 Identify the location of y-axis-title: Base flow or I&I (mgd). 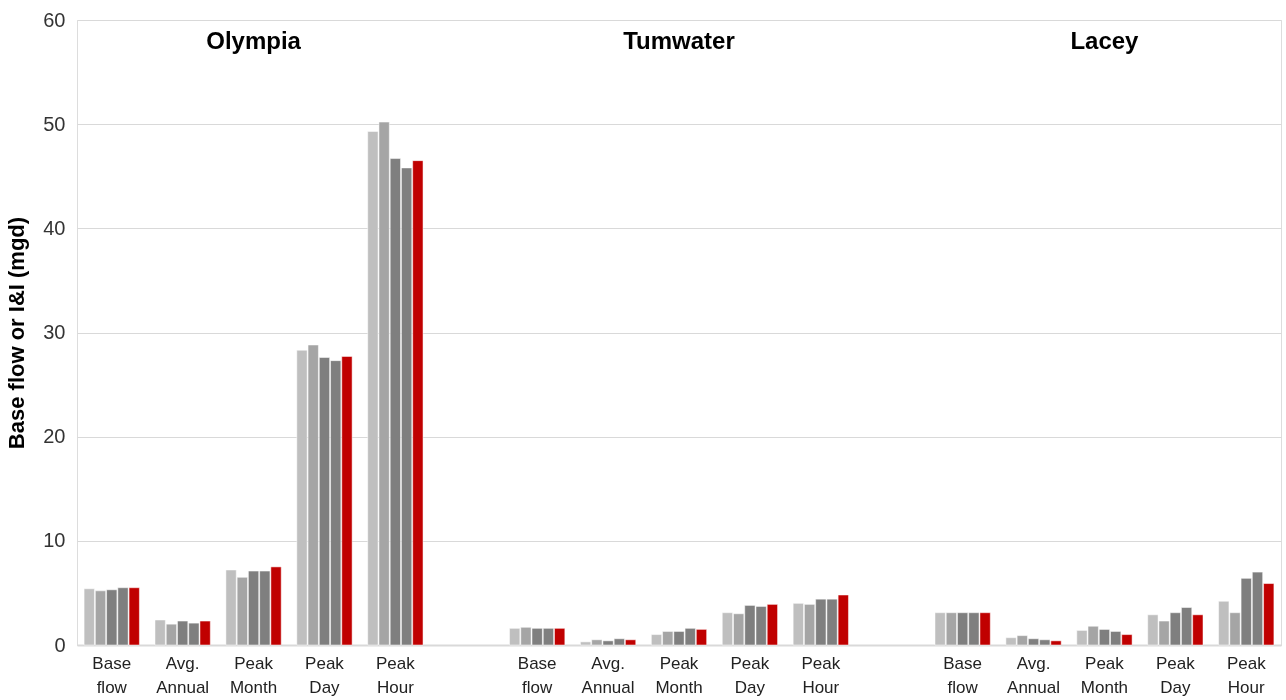
(17, 333).